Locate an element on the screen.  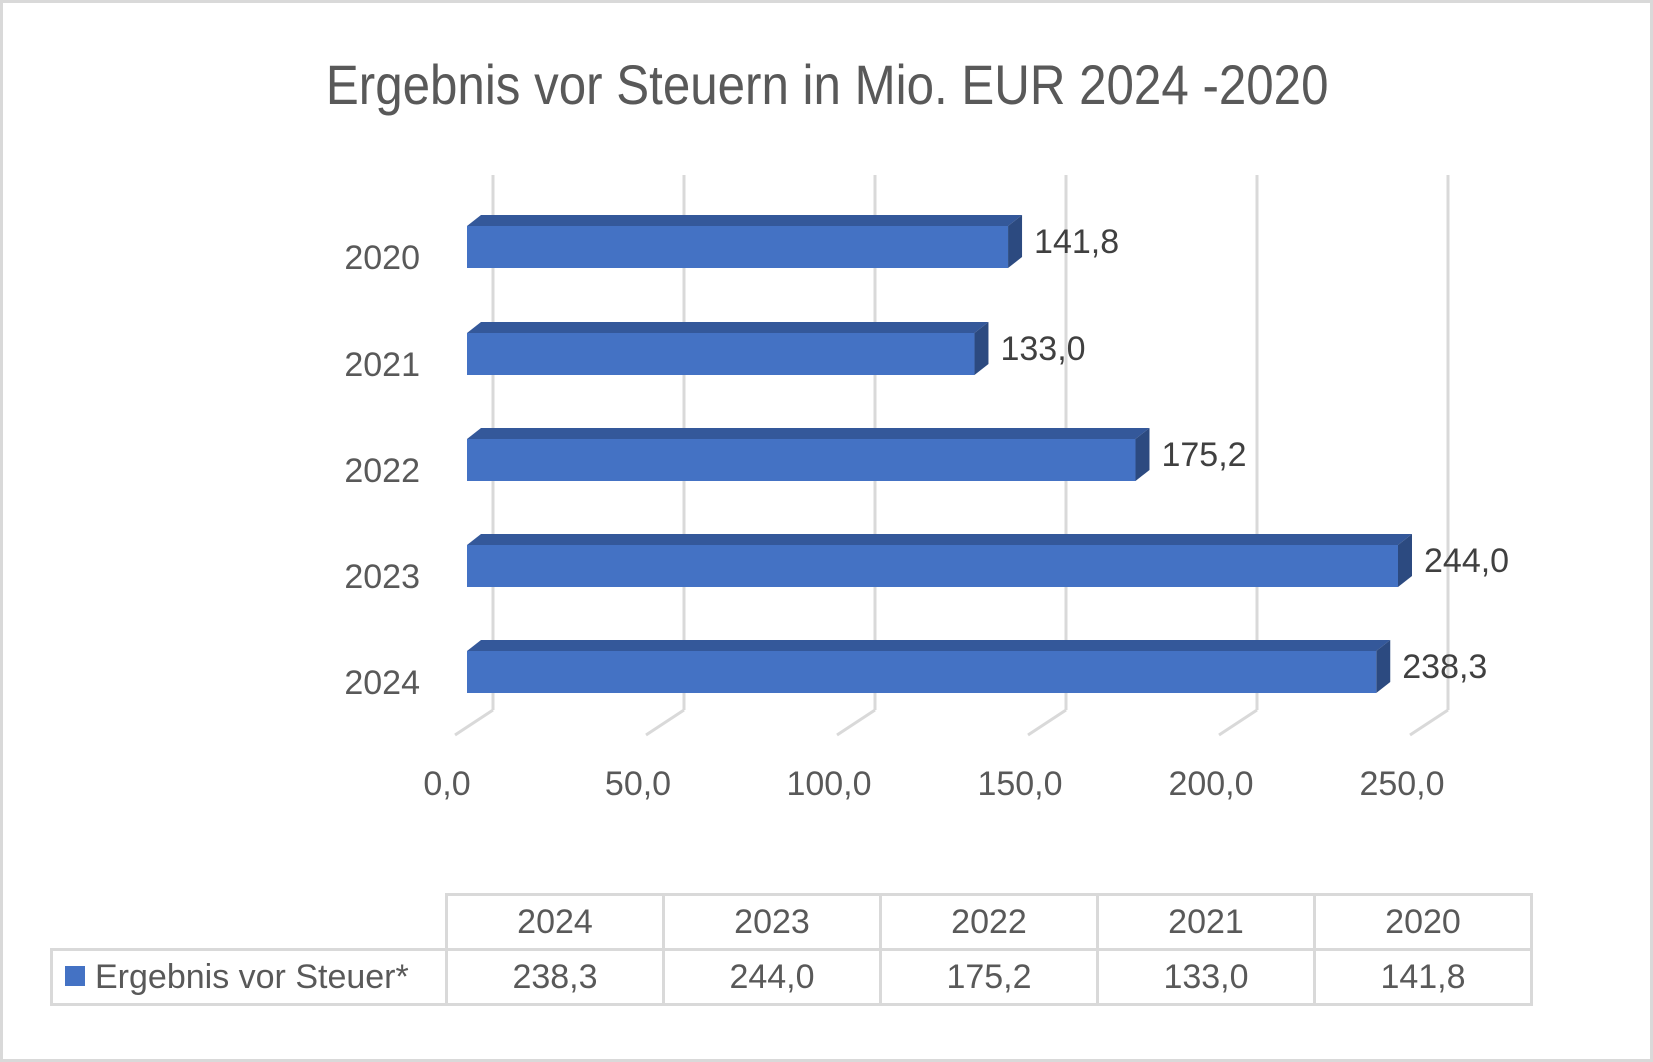
y-category-label: 2020 is located at coordinates (382, 258).